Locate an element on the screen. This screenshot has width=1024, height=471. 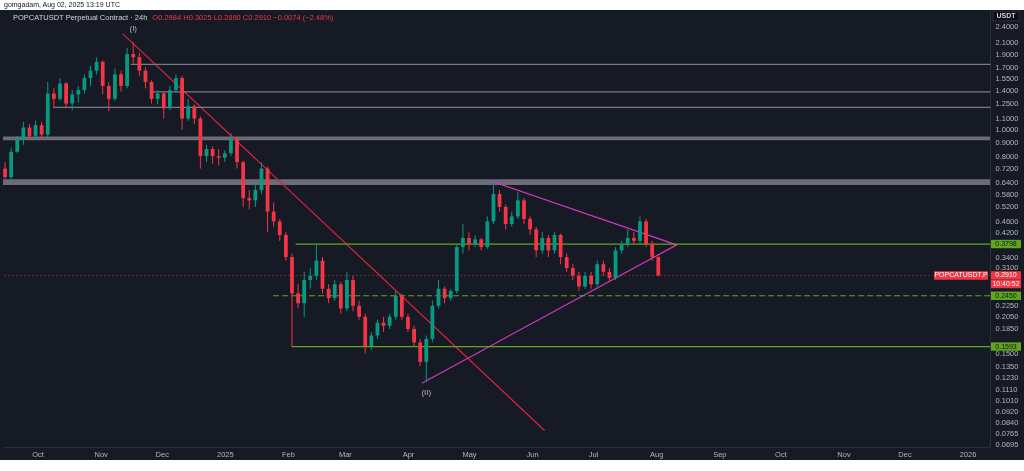
annotation: (II) is located at coordinates (426, 392).